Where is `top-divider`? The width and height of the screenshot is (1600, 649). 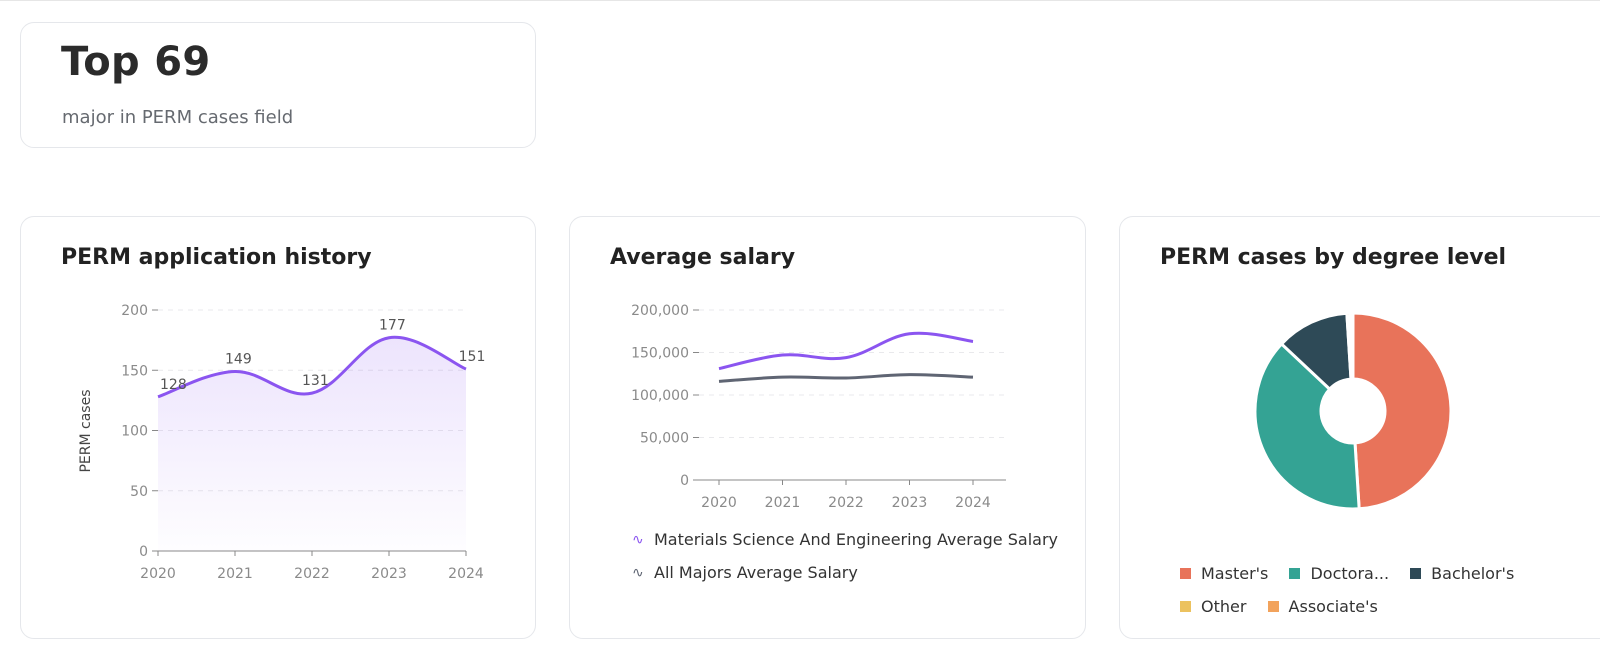
top-divider is located at coordinates (800, 0).